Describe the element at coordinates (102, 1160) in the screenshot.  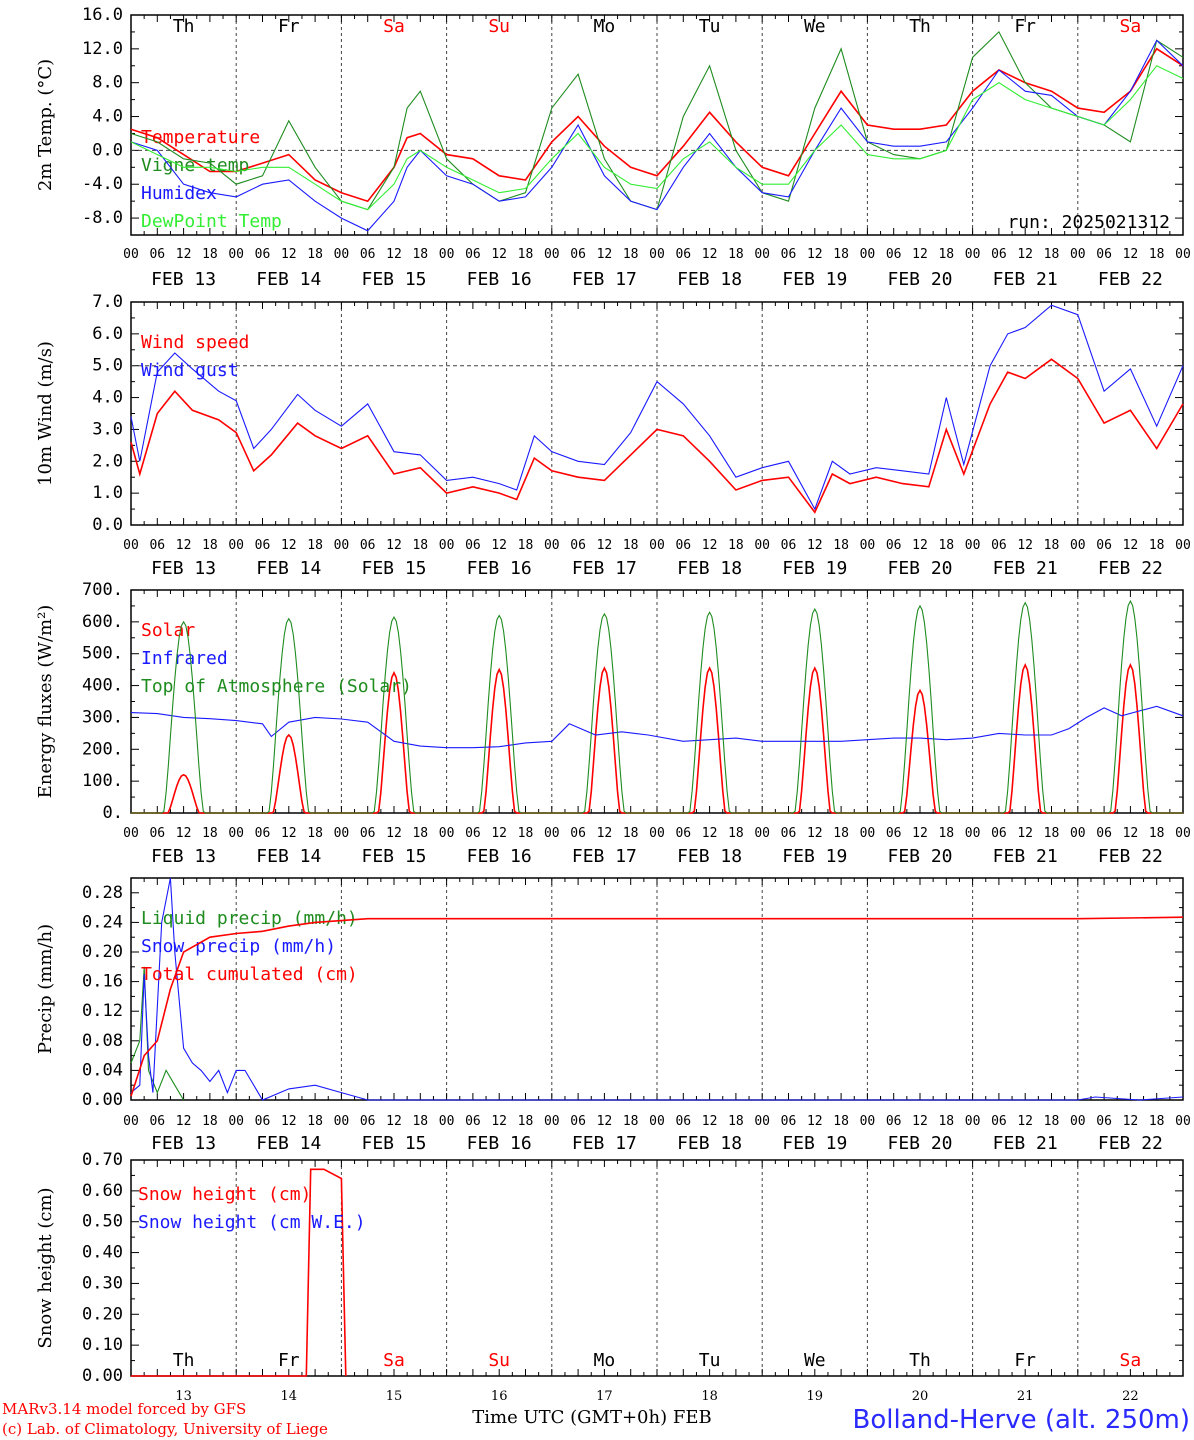
I see `y-tick-label: 0.70` at that location.